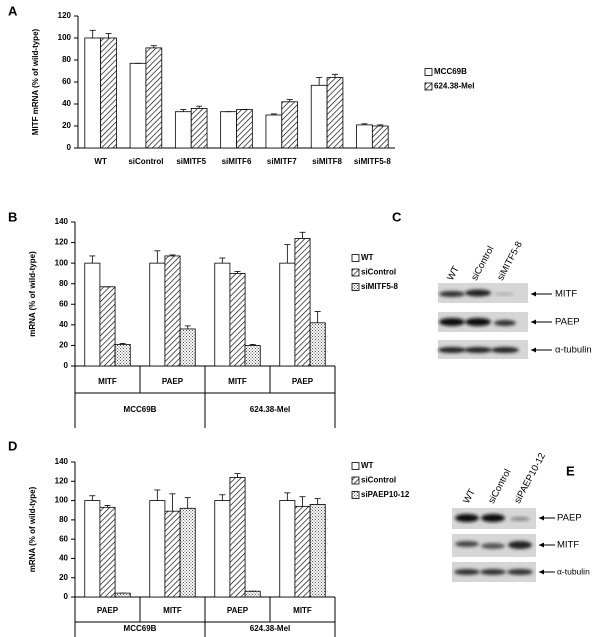 The image size is (601, 637). Describe the element at coordinates (237, 161) in the screenshot. I see `x-tick-label: siMITF6` at that location.